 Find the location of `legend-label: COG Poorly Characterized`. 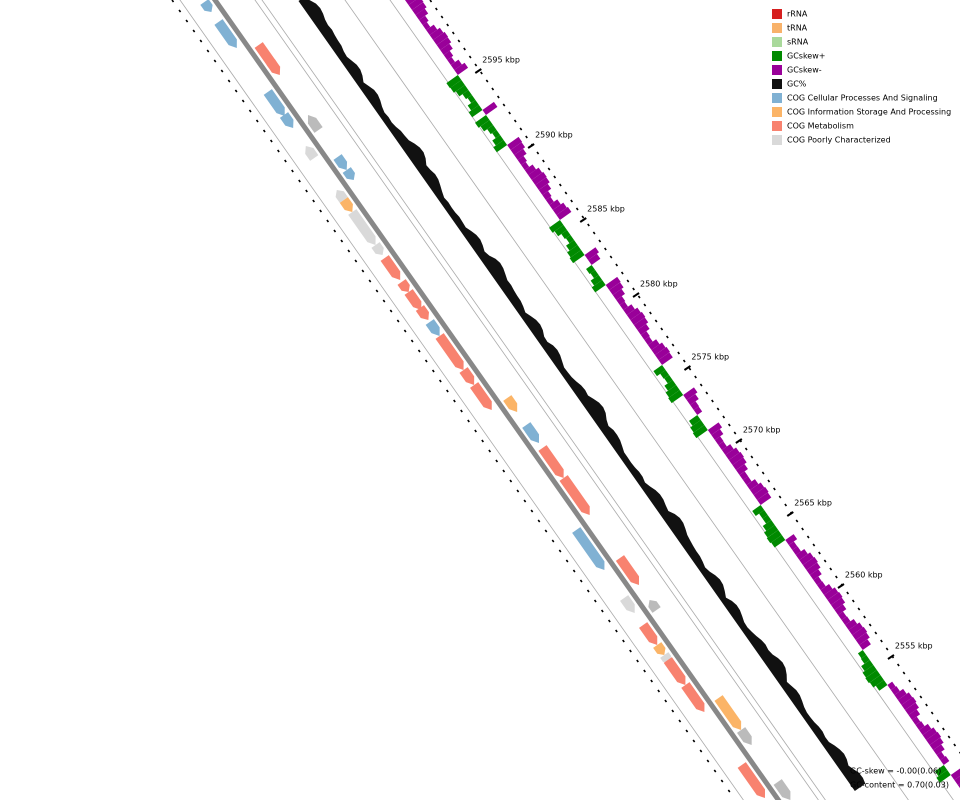

legend-label: COG Poorly Characterized is located at coordinates (839, 140).